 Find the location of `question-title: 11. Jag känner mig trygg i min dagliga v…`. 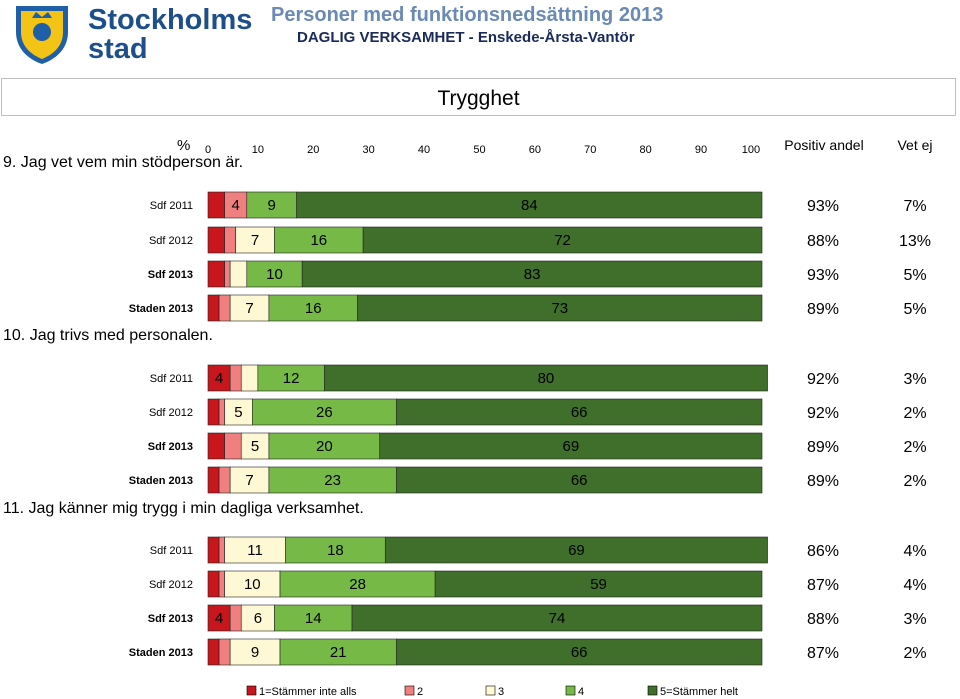

question-title: 11. Jag känner mig trygg i min dagliga v… is located at coordinates (183, 508).